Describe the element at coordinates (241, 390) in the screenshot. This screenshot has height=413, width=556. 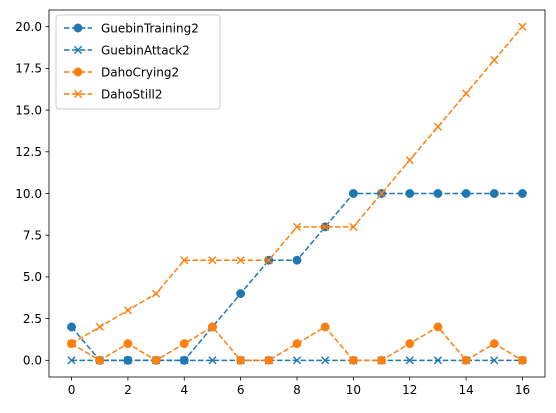
I see `x-tick-label: 6` at that location.